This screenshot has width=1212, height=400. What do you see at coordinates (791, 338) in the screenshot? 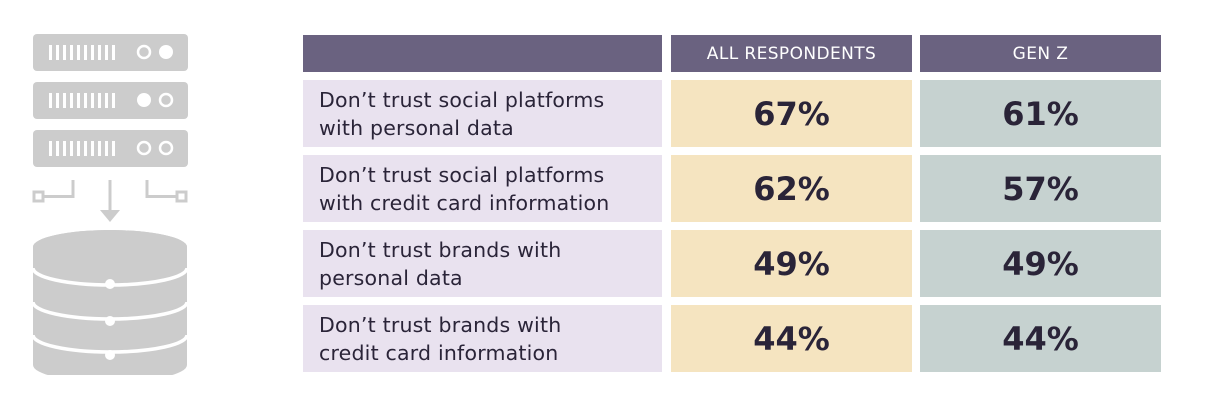
I see `value-all-respondents: 44%` at bounding box center [791, 338].